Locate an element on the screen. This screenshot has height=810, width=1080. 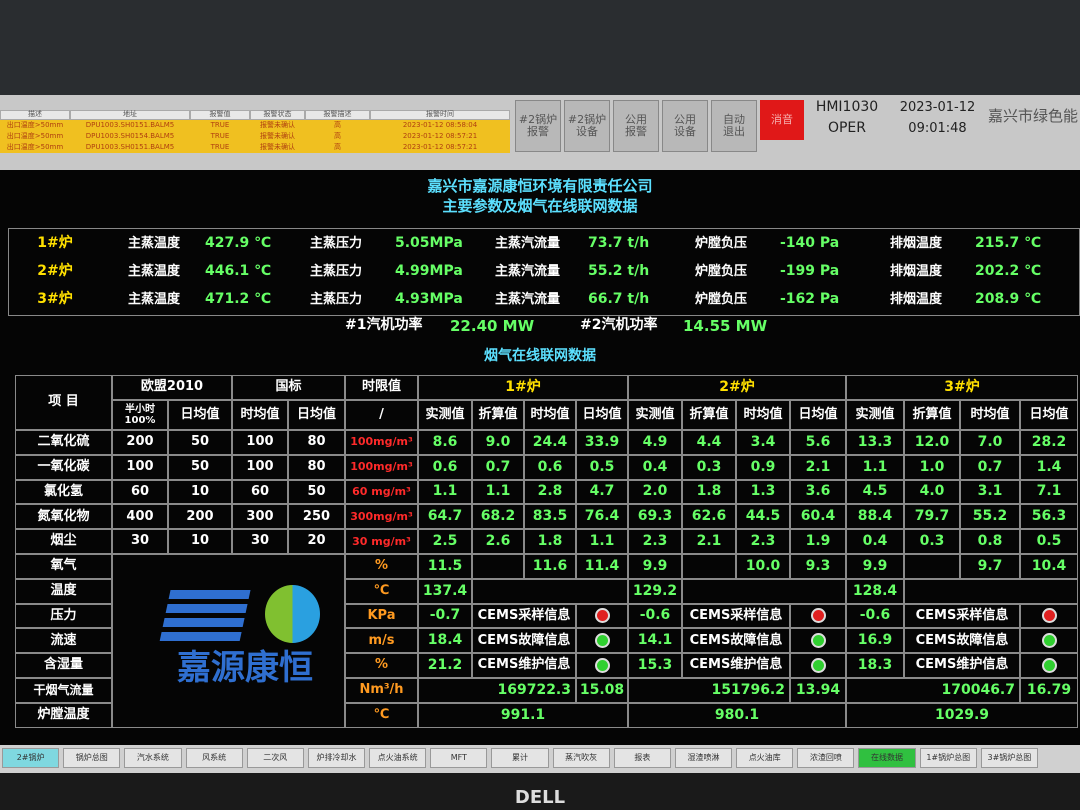
reading: 2.3 is located at coordinates (655, 541).